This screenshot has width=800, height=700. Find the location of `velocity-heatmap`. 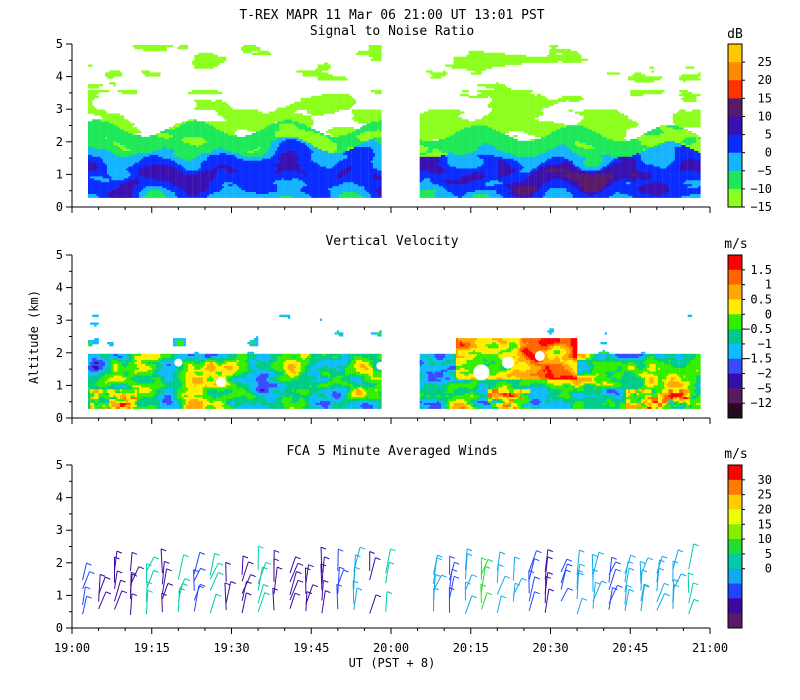

velocity-heatmap is located at coordinates (394, 361).